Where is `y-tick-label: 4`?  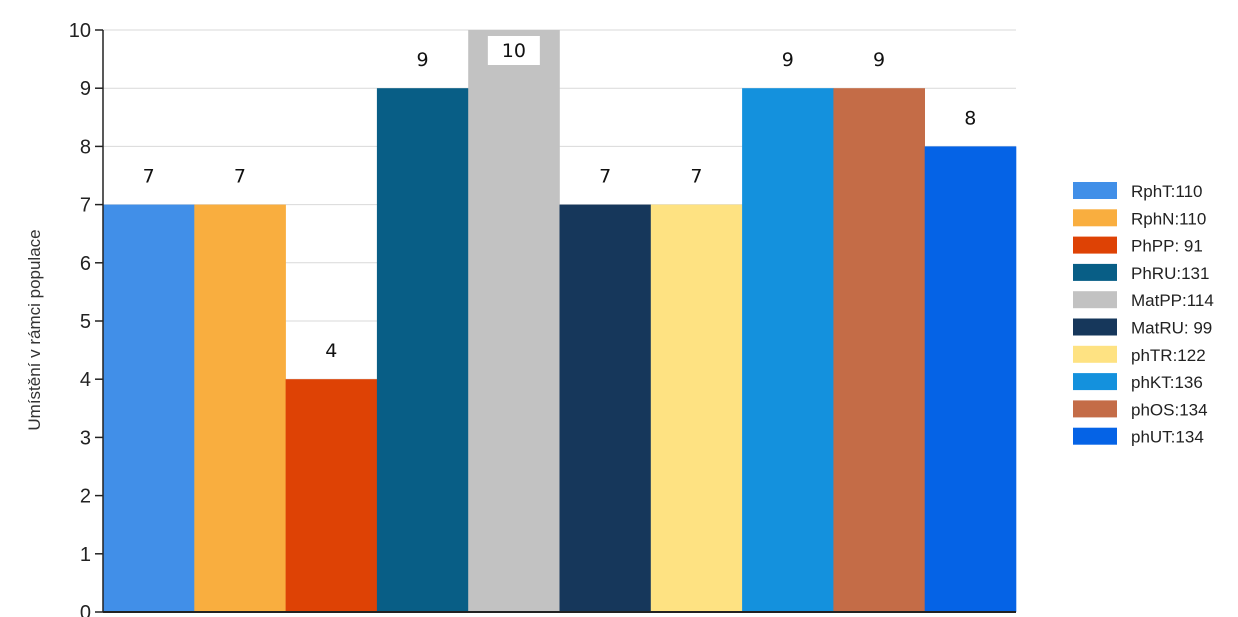 y-tick-label: 4 is located at coordinates (85, 380).